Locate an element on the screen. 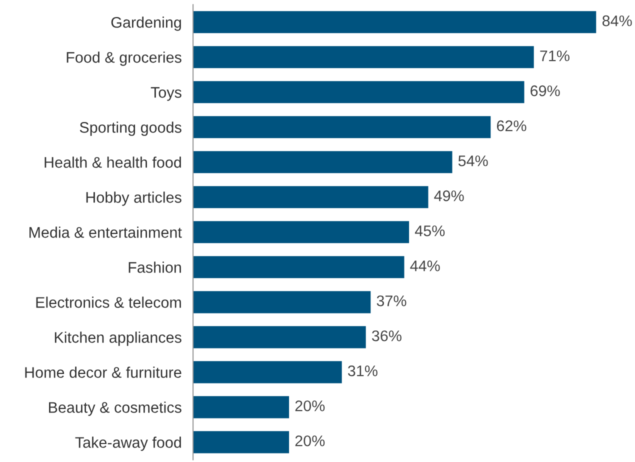  y-tick-label: Gardening is located at coordinates (146, 23).